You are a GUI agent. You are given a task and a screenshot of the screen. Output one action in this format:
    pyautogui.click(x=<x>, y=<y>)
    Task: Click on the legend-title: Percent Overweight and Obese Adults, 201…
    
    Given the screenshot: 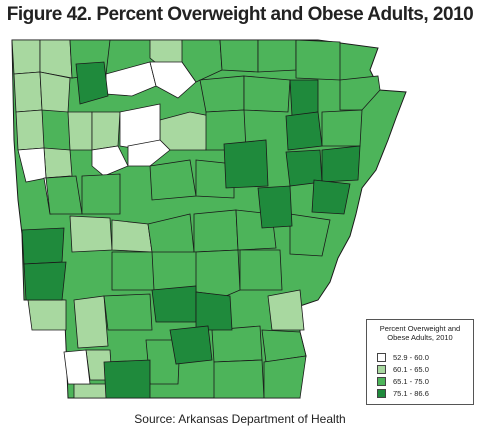 What is the action you would take?
    pyautogui.click(x=420, y=333)
    